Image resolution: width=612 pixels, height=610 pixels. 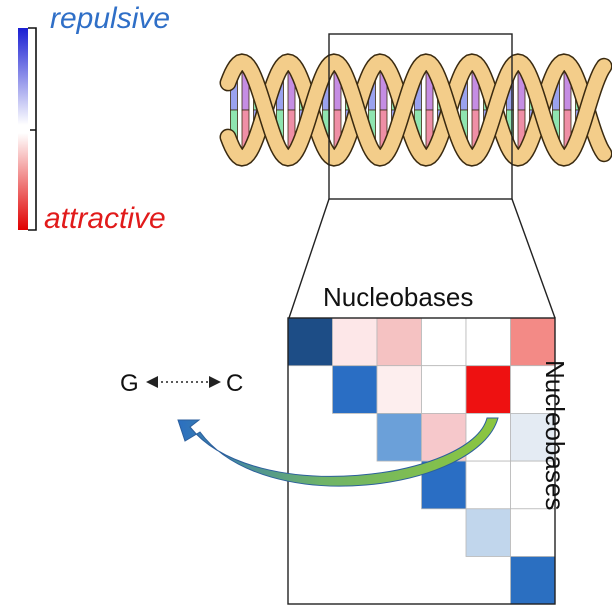 I want to click on base-g-label: G, so click(x=129, y=383).